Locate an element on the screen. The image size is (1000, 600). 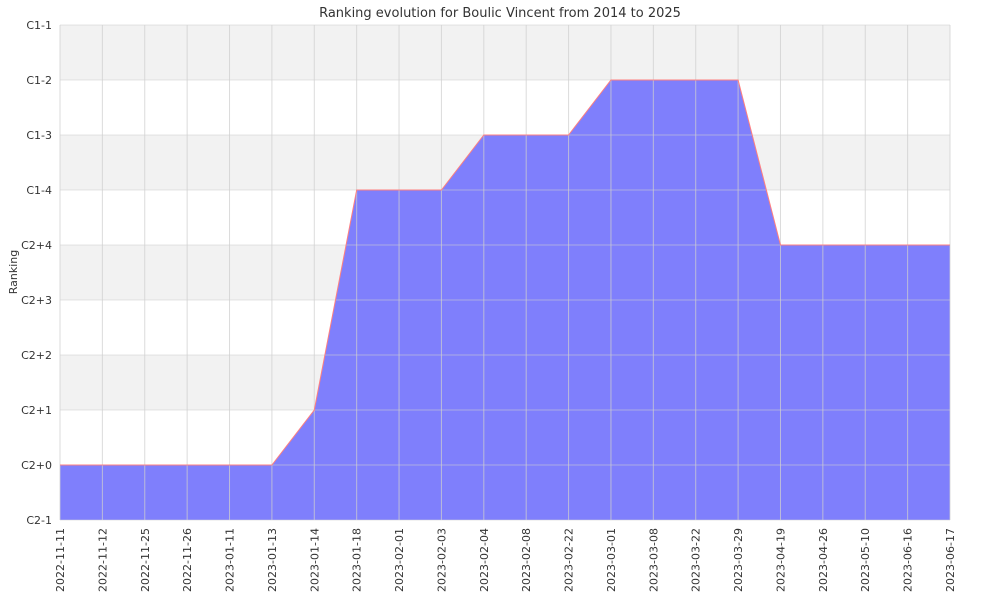
x-tick-label: 2022-11-12 is located at coordinates (102, 560).